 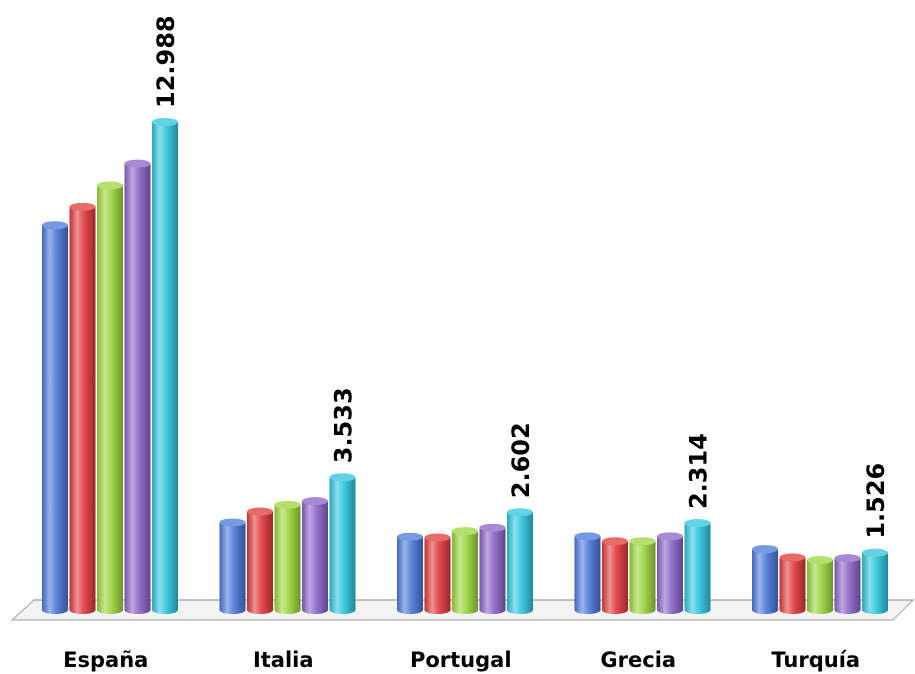 I want to click on category-label-italia: Italia, so click(x=283, y=660).